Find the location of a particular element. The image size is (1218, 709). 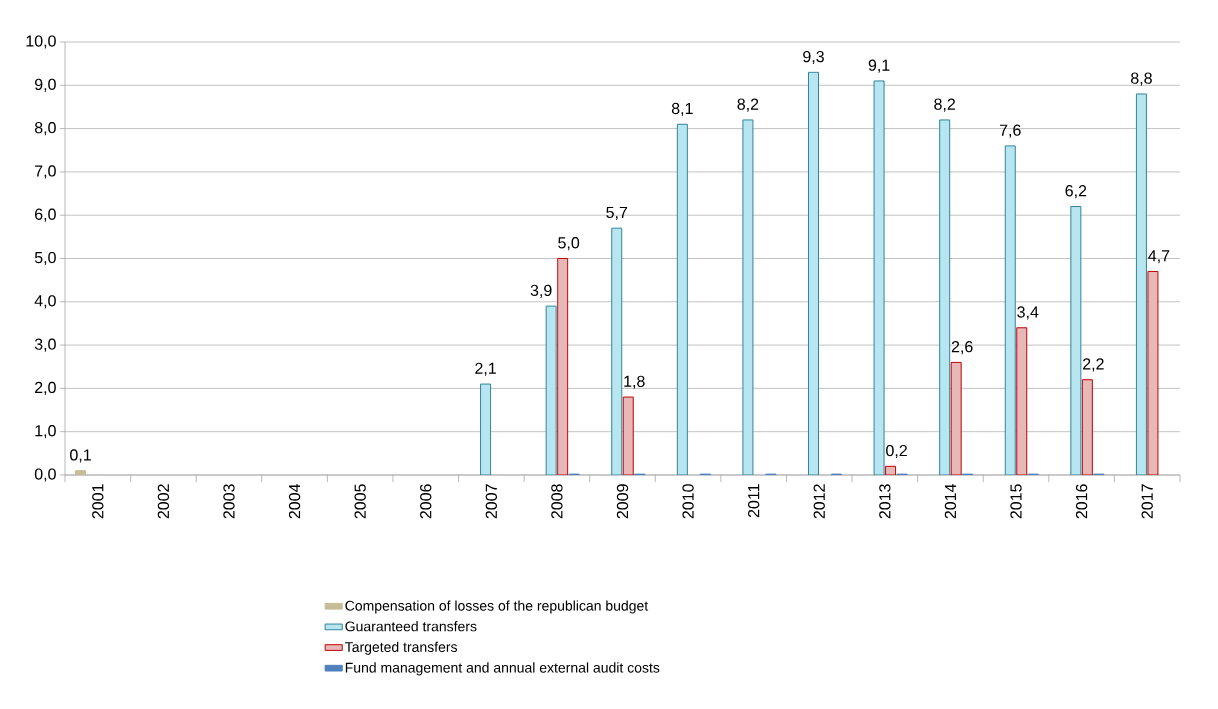

legend-label: Compensation of losses of the republican budget is located at coordinates (497, 607).